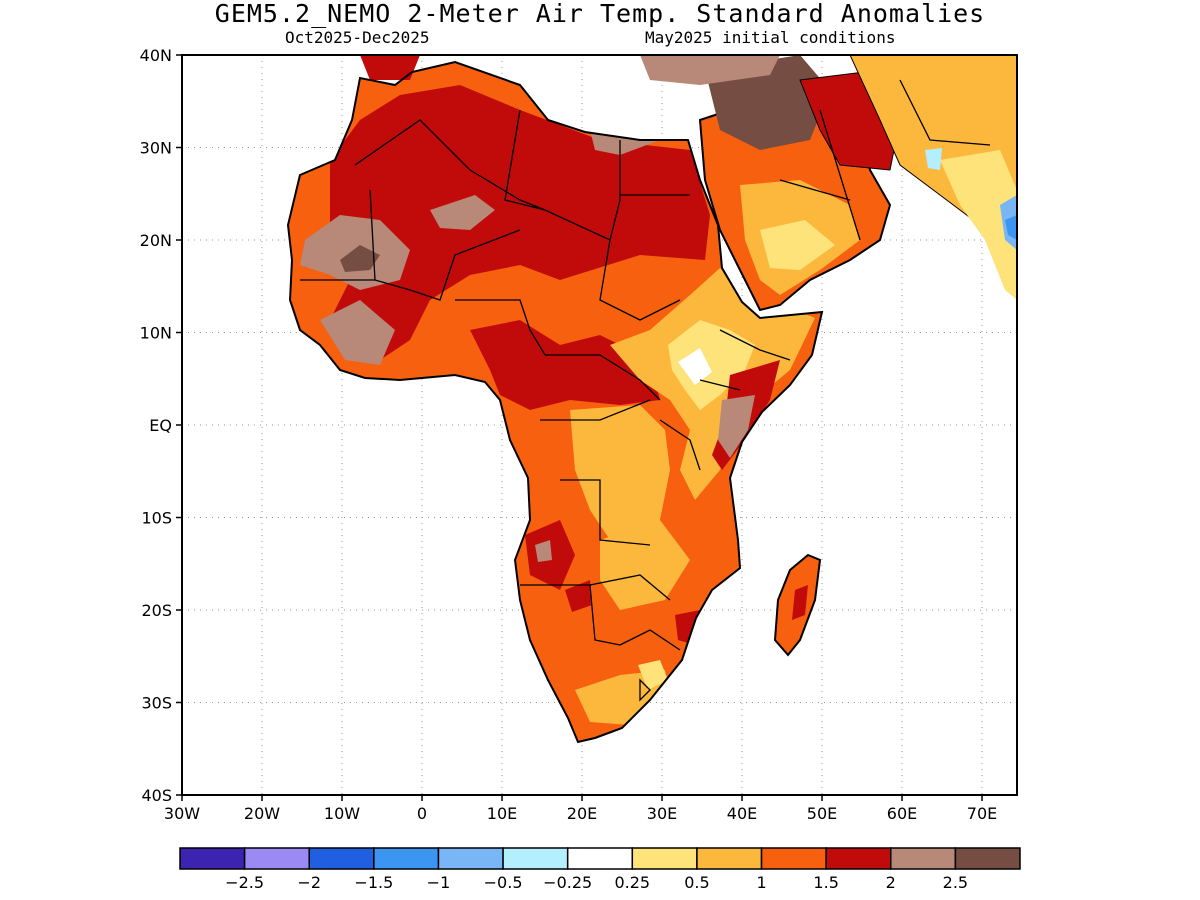  Describe the element at coordinates (156, 55) in the screenshot. I see `latitude-tick-label: 40N` at that location.